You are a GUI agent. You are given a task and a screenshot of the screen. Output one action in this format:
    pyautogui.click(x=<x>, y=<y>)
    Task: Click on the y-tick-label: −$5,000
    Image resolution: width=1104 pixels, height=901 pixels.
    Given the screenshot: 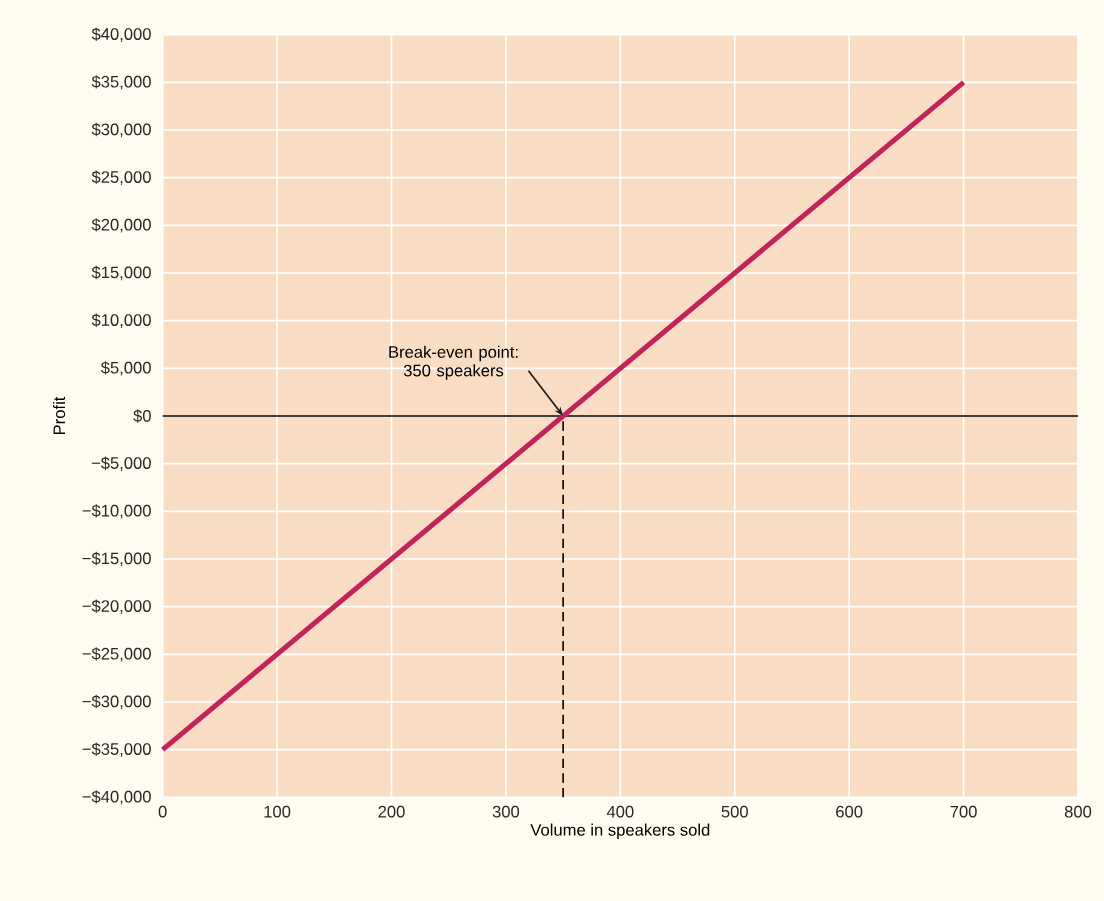 What is the action you would take?
    pyautogui.click(x=121, y=463)
    